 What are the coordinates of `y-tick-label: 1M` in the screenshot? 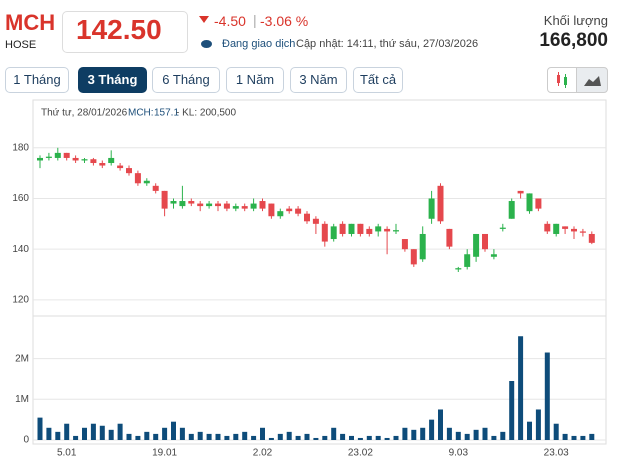 It's located at (22, 399).